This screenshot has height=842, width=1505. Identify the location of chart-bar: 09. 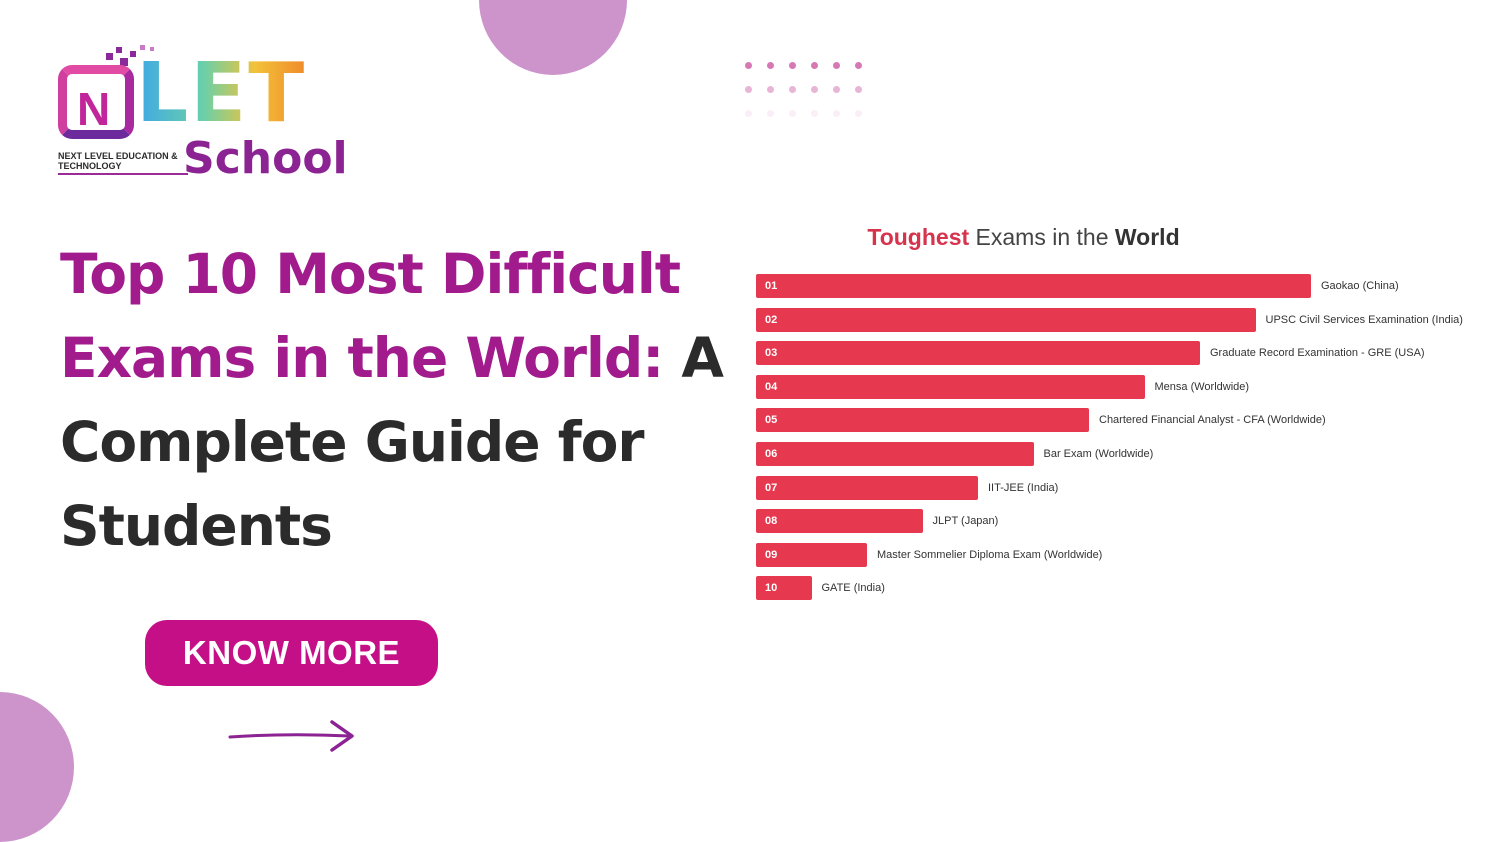
(811, 554).